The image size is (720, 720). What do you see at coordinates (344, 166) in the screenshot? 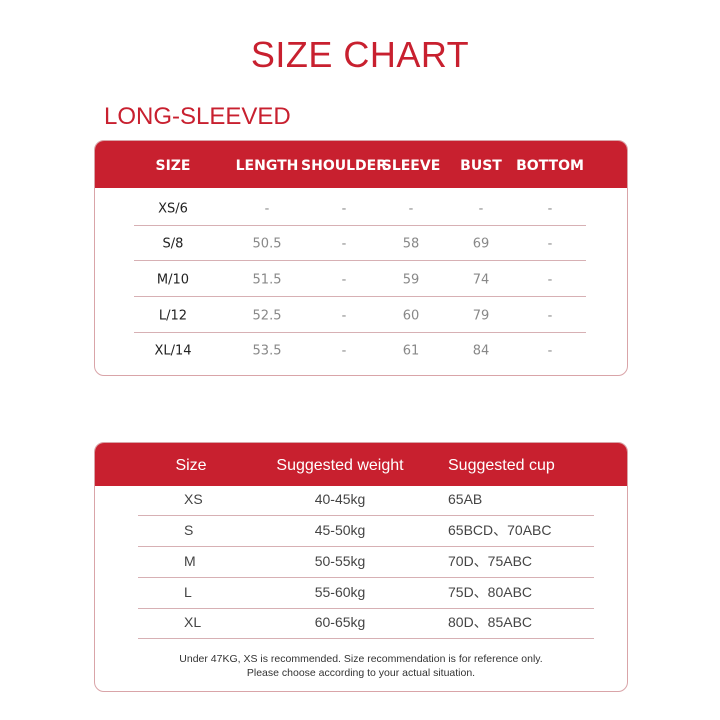
I see `column-header: SHOULDER` at bounding box center [344, 166].